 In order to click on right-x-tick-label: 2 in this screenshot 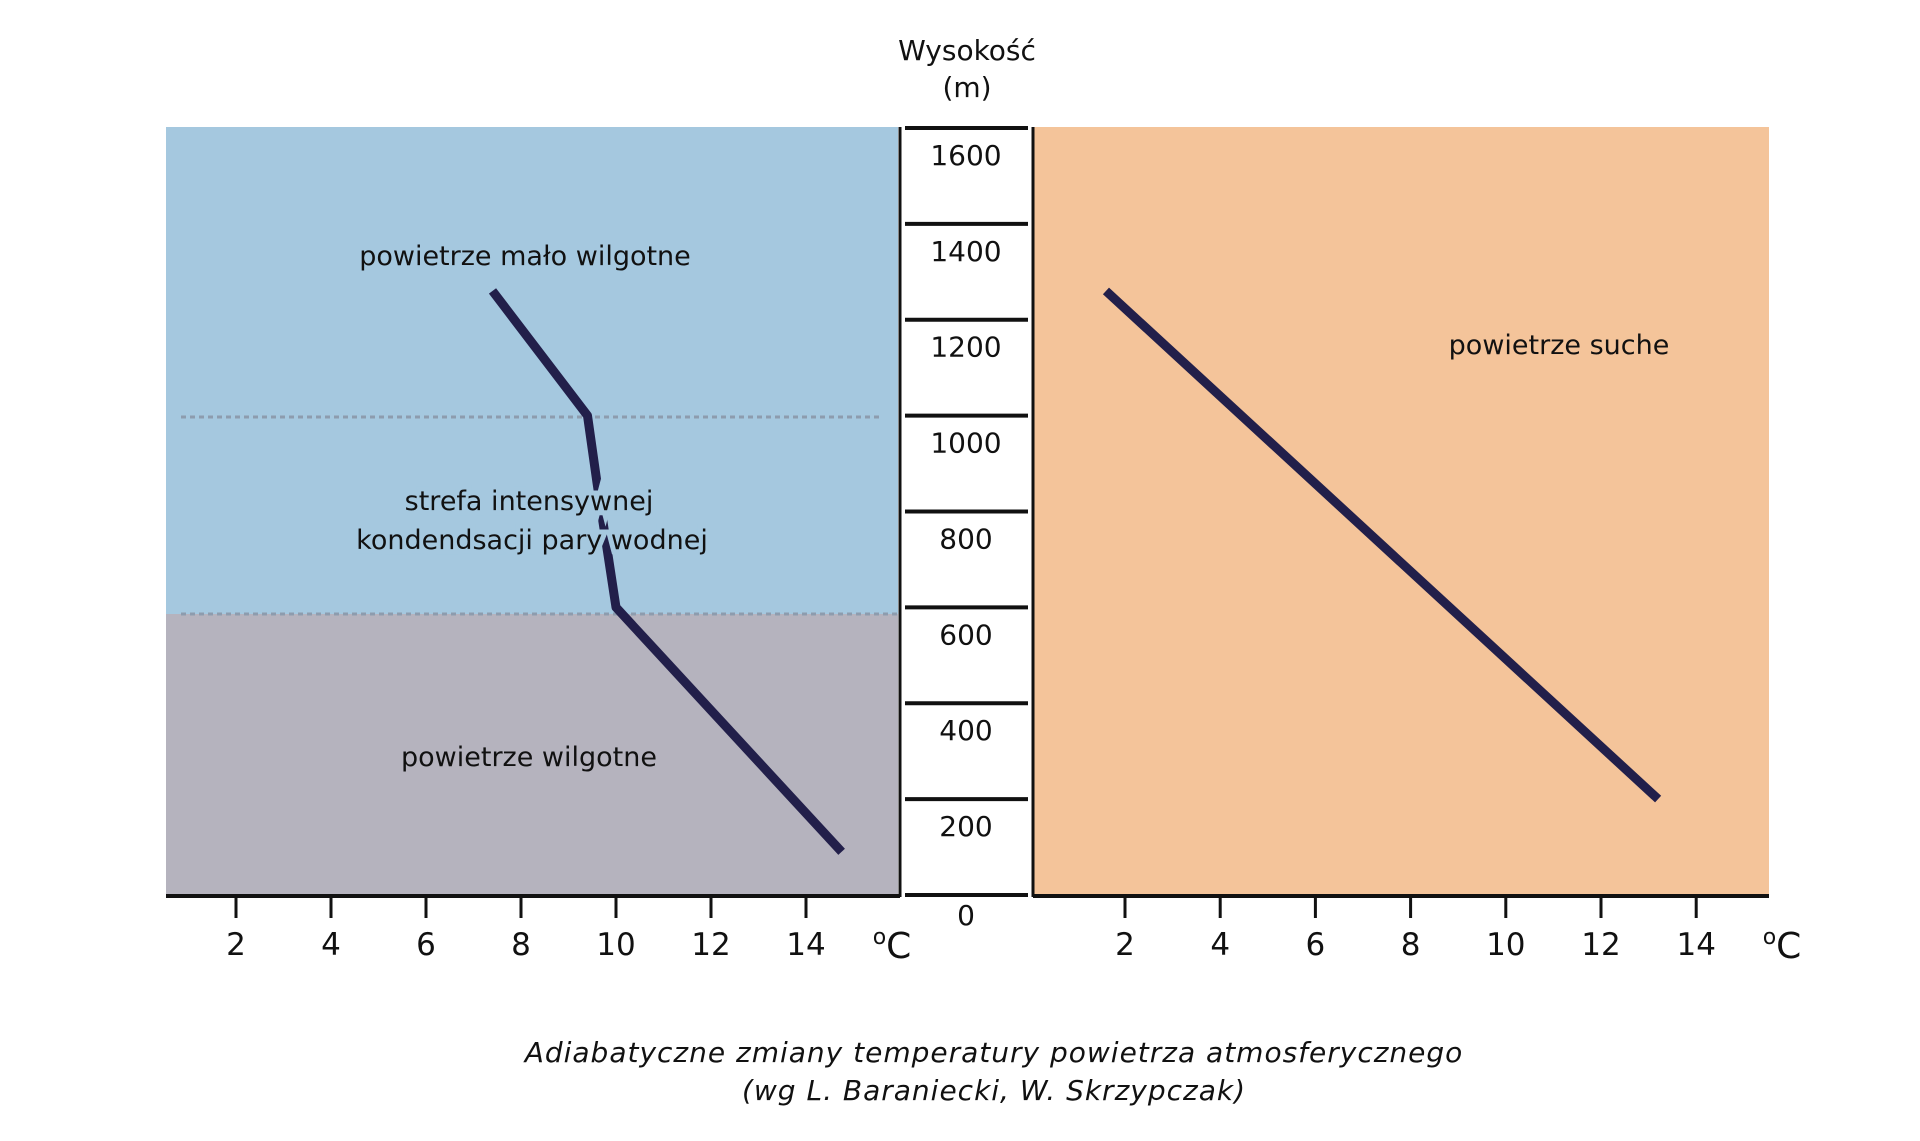, I will do `click(1125, 945)`.